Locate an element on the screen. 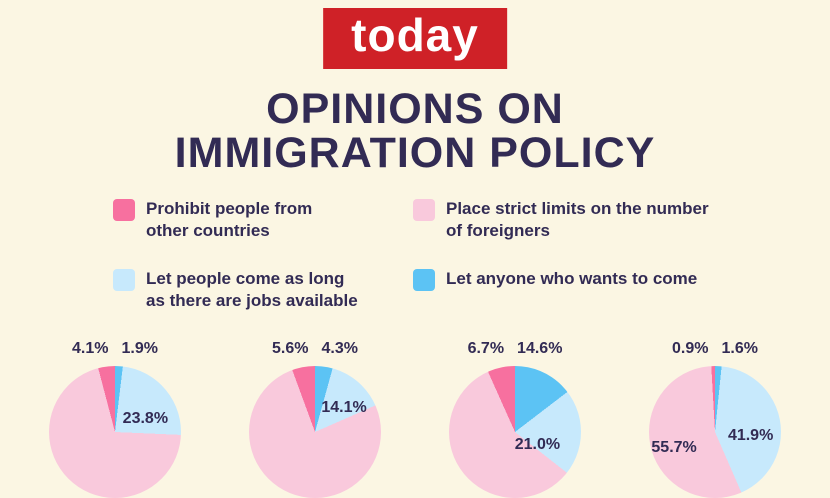  pie2-let-anyone-percent-label: 4.3% is located at coordinates (339, 348).